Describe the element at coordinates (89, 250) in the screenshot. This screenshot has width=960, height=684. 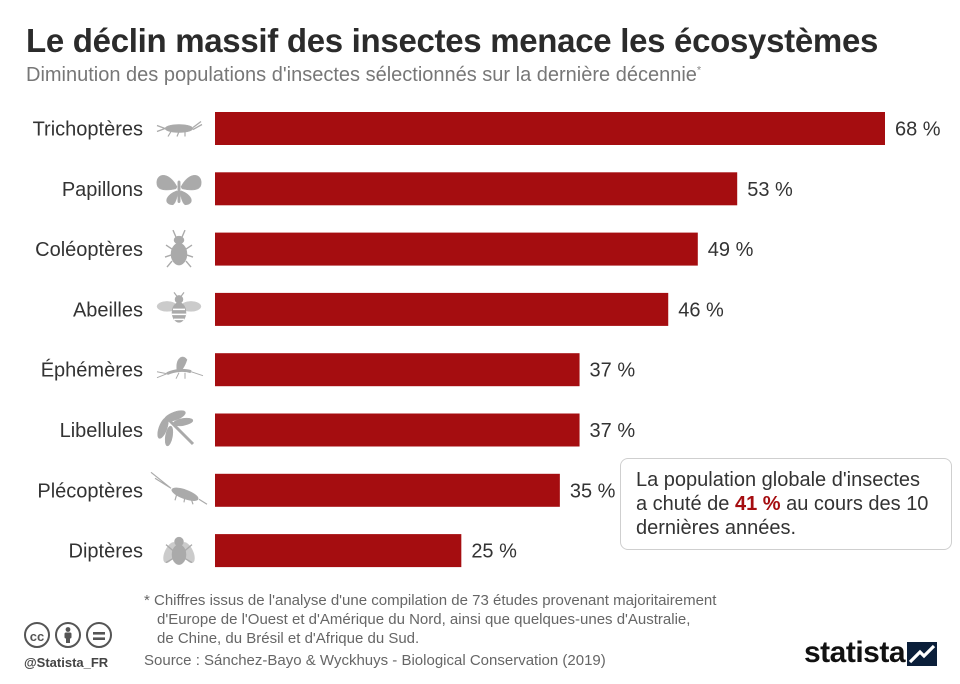
I see `category-label: Coléoptères` at that location.